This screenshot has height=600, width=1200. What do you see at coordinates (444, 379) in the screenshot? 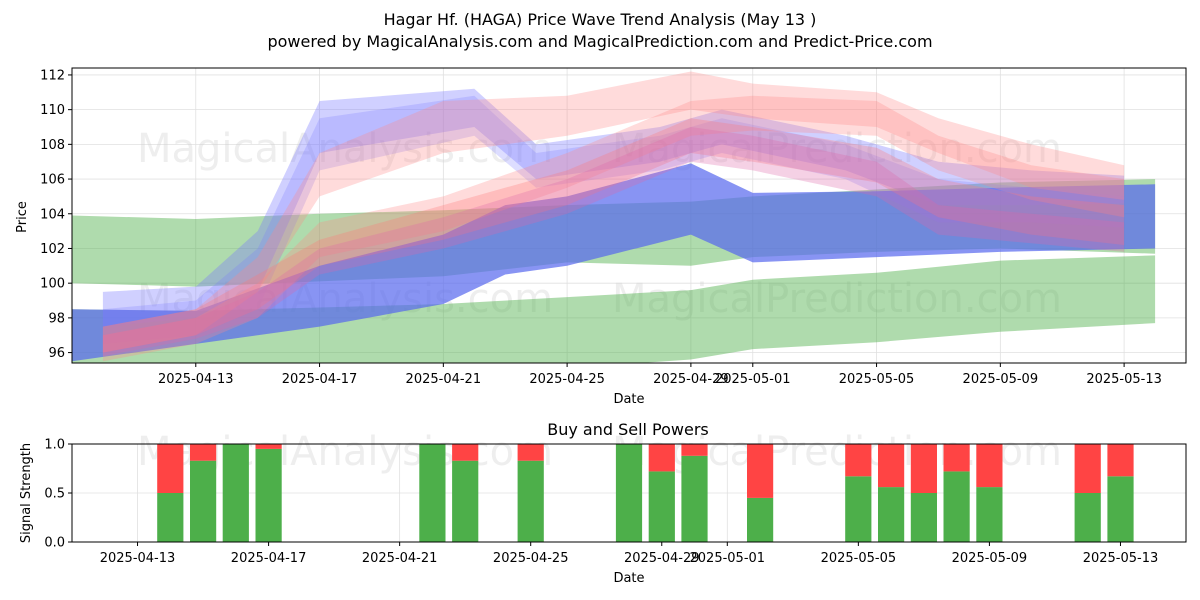
I see `price-xtick-label: 2025-04-21` at bounding box center [444, 379].